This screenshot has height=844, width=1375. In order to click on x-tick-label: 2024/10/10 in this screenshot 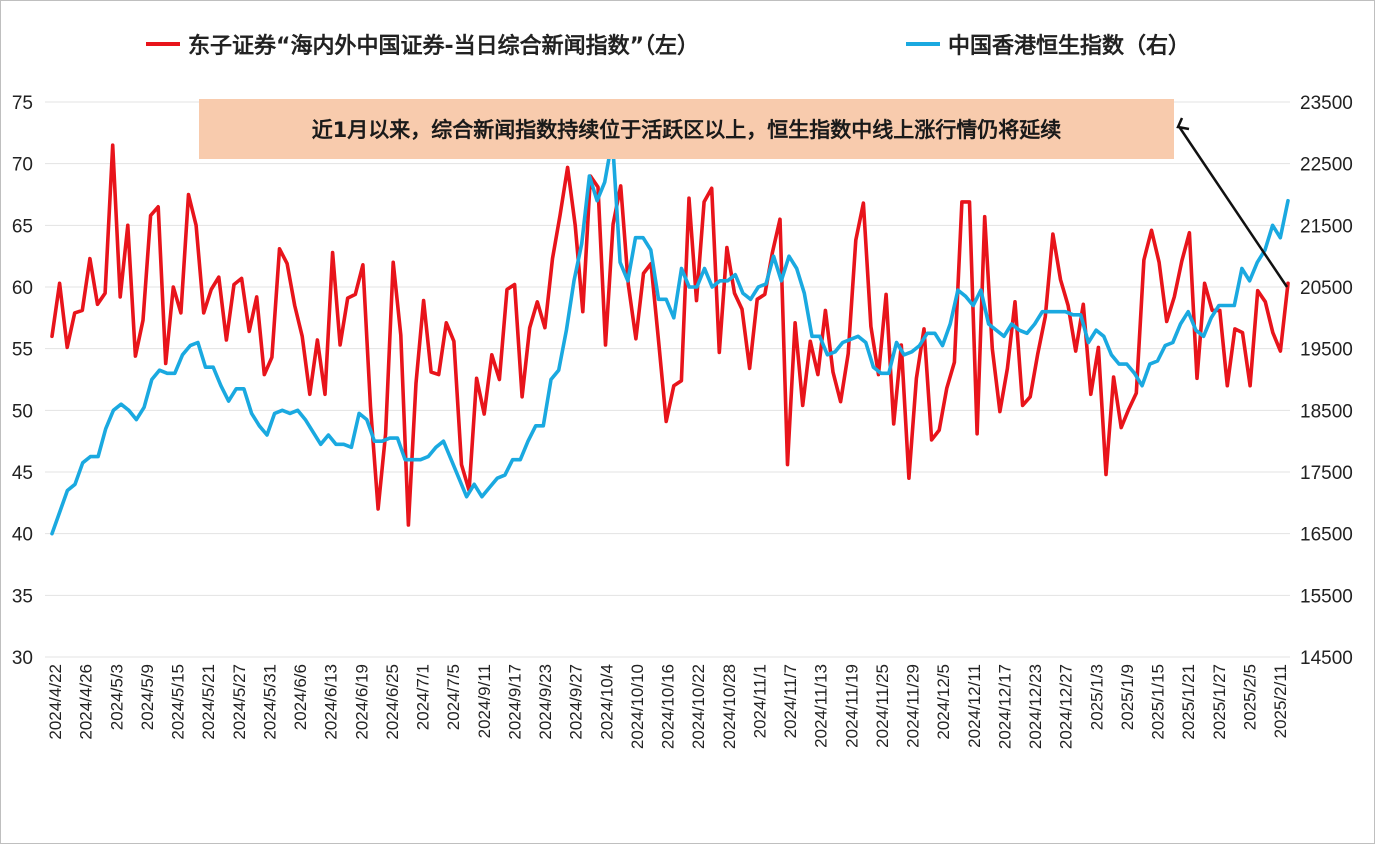, I will do `click(637, 706)`.